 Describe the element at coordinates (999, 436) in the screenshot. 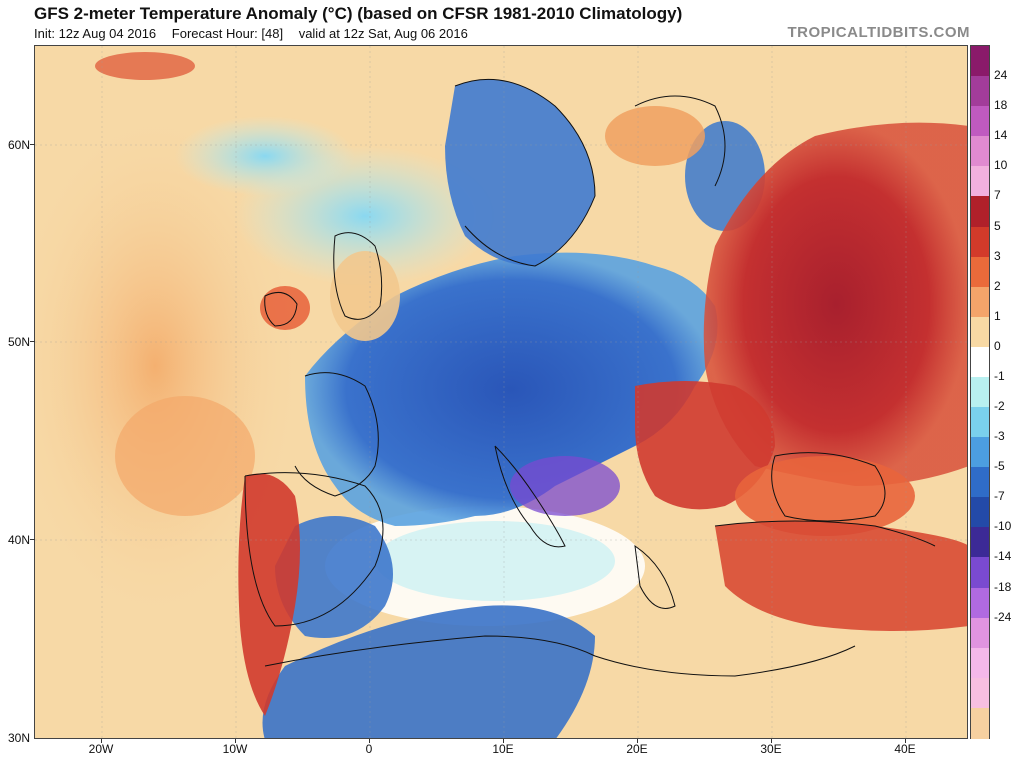

I see `colorbar-label: -3` at that location.